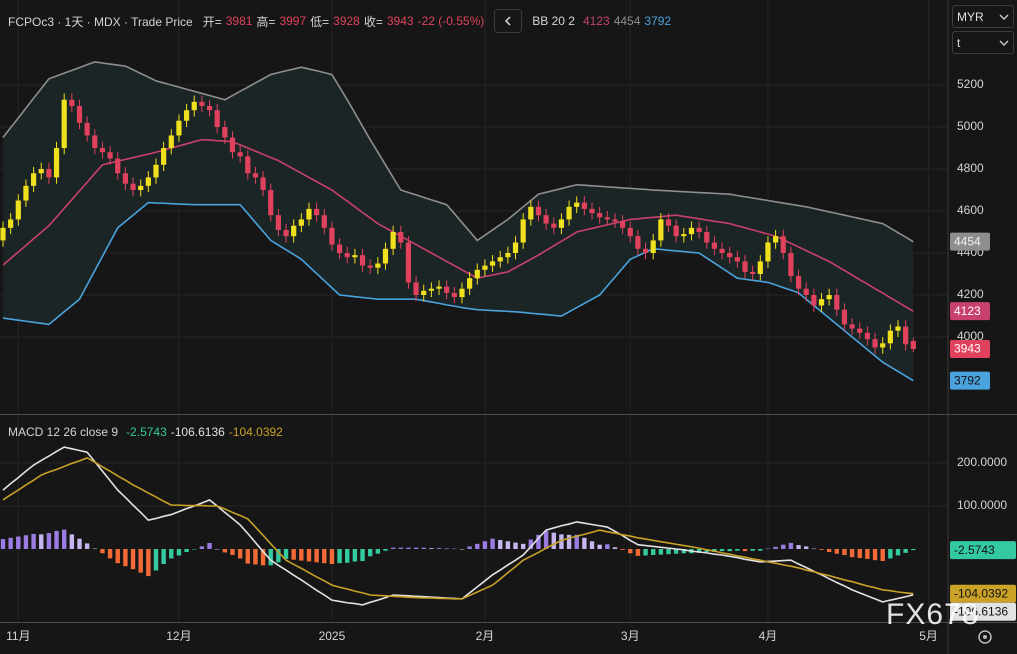 The width and height of the screenshot is (1017, 654). What do you see at coordinates (983, 16) in the screenshot?
I see `currency-select: MYR` at bounding box center [983, 16].